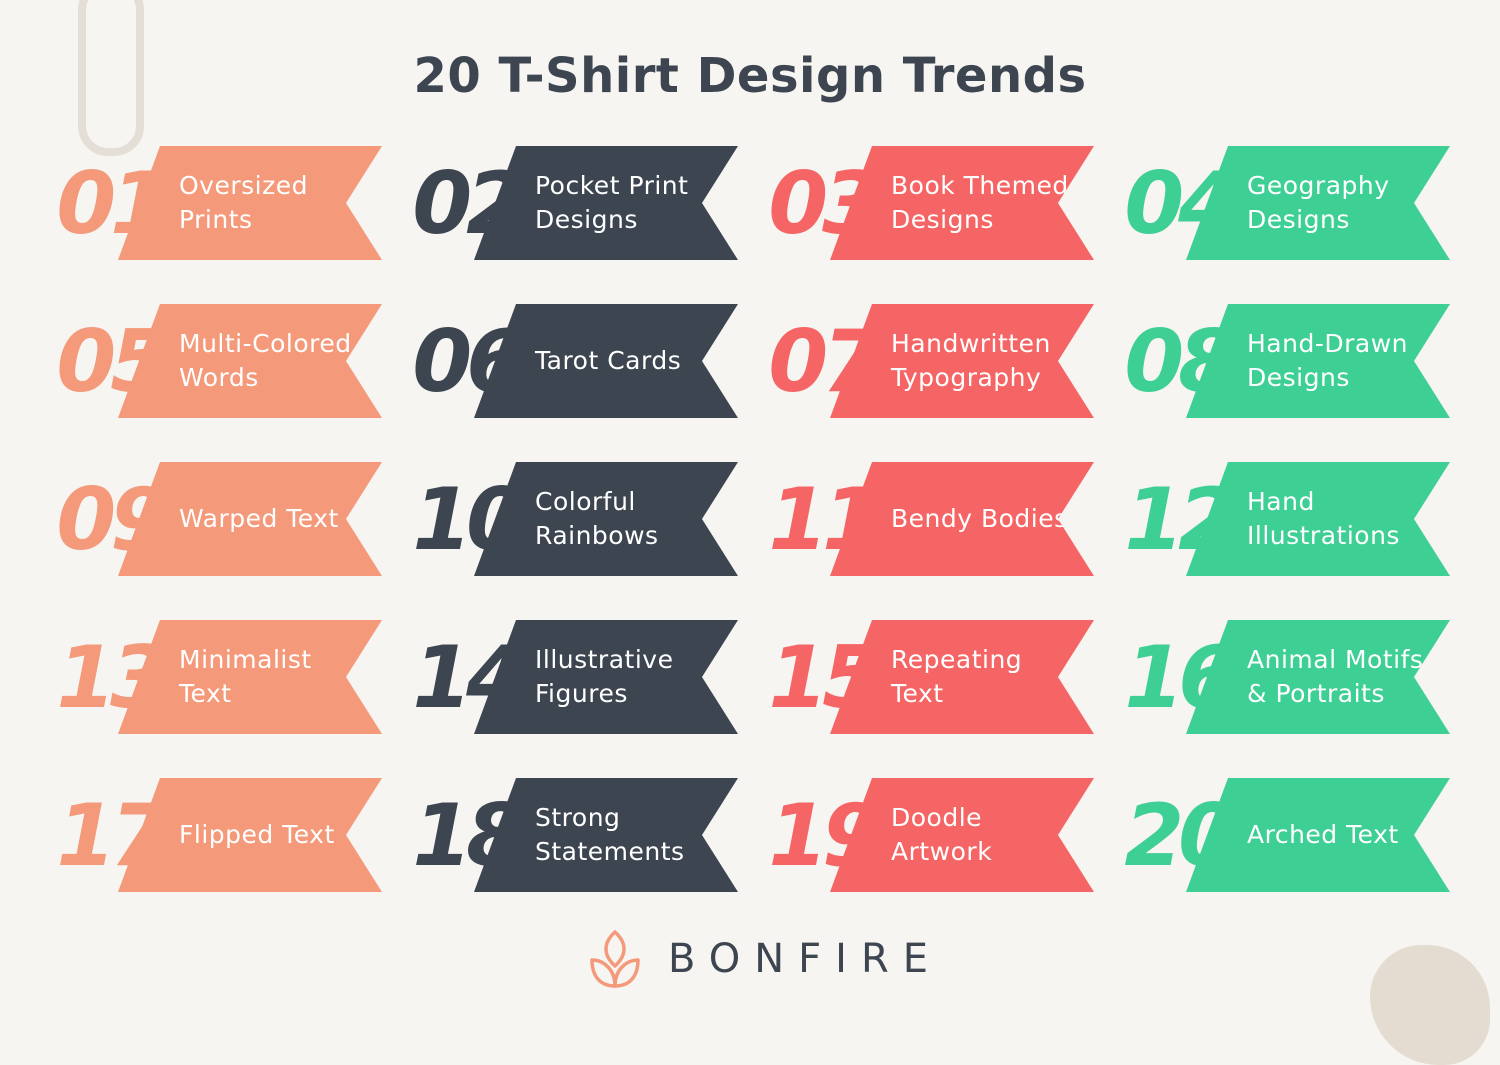 Image resolution: width=1500 pixels, height=1065 pixels. I want to click on trend-label: Minimalist Text, so click(245, 676).